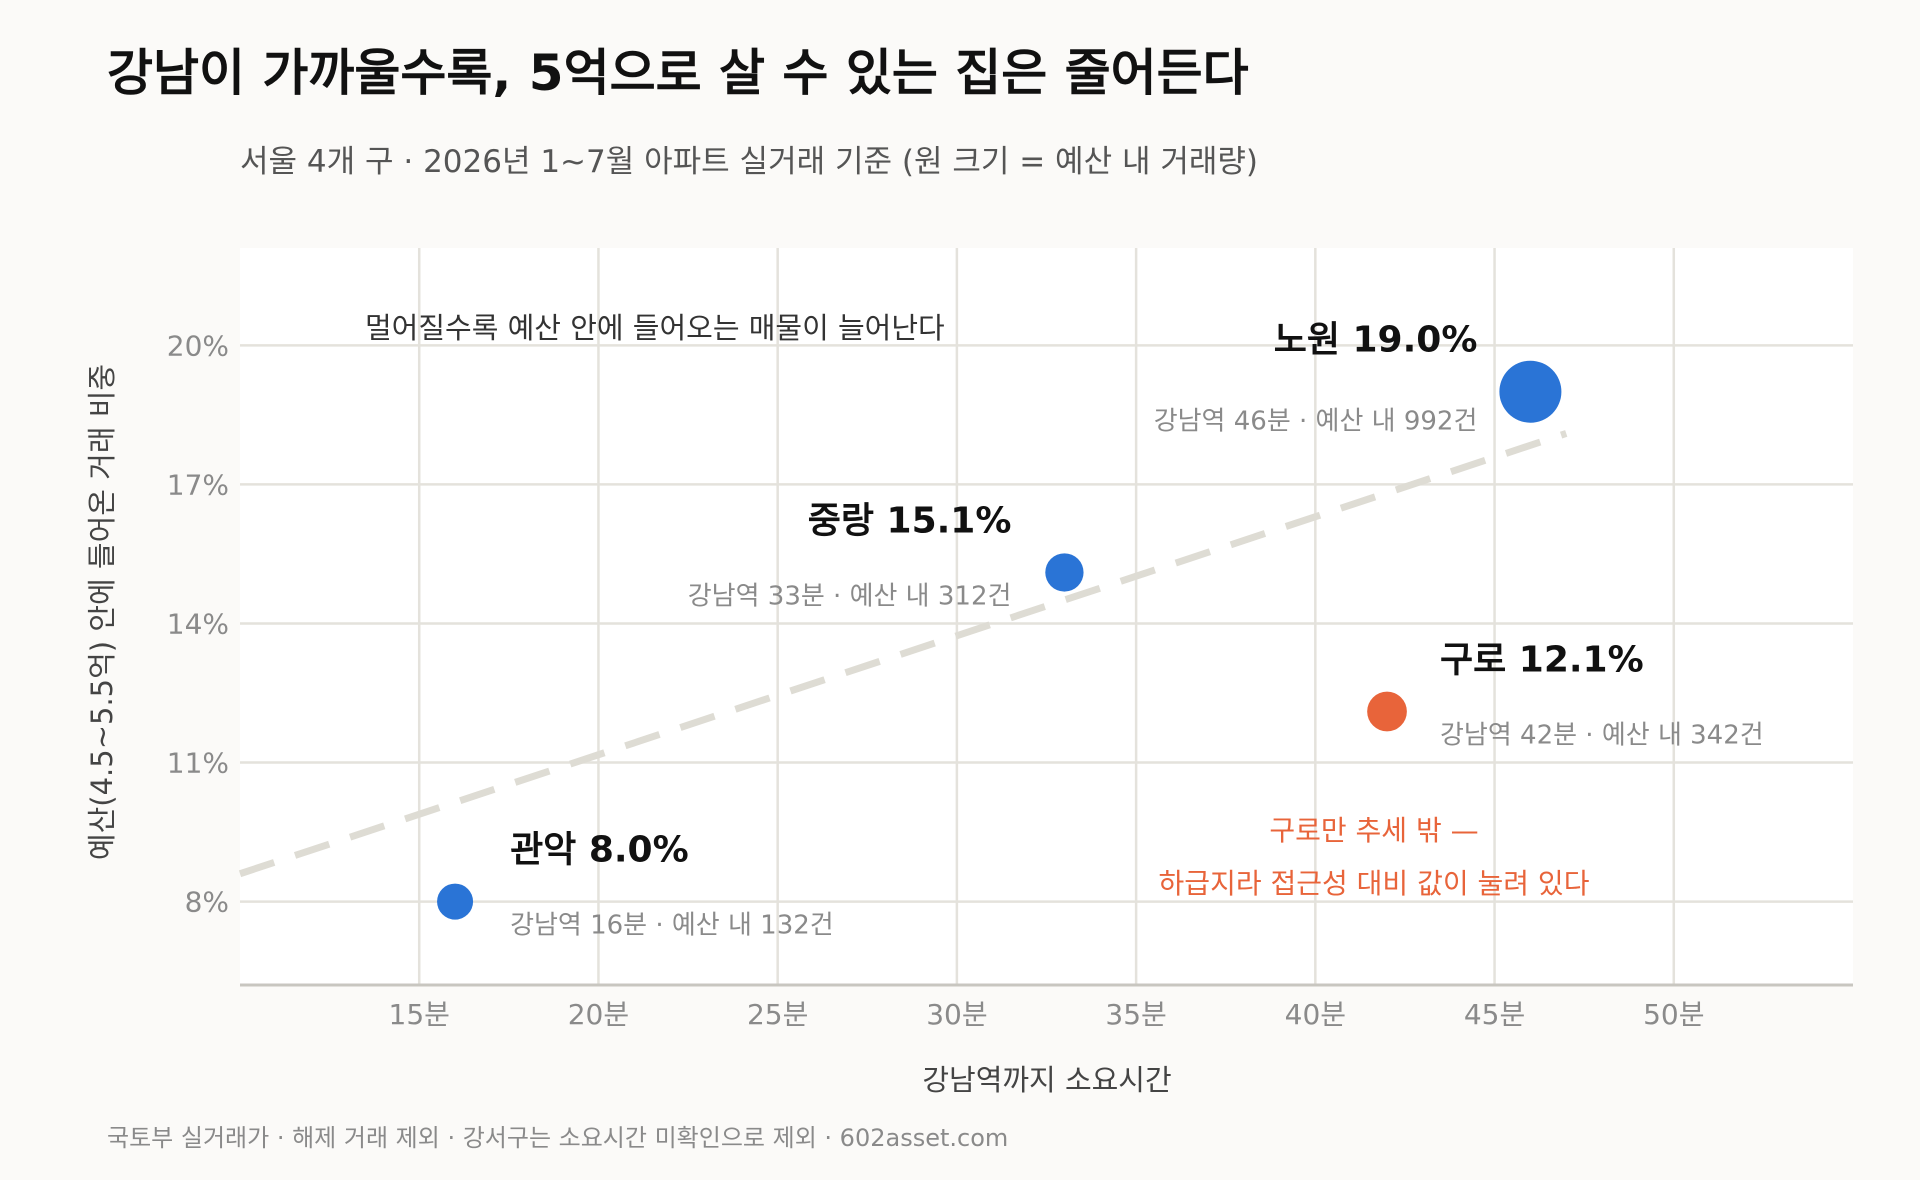  Describe the element at coordinates (678, 73) in the screenshot. I see `chart-title: 강남이 가까울수록, 5억으로 살 수 있는 집은 줄어든다` at that location.